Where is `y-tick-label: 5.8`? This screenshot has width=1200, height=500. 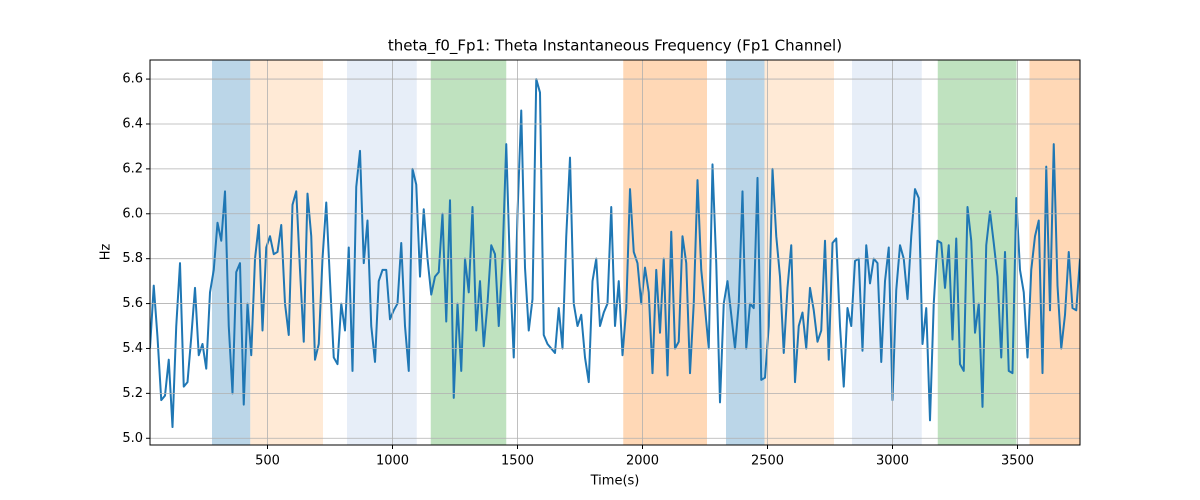 y-tick-label: 5.8 is located at coordinates (132, 258).